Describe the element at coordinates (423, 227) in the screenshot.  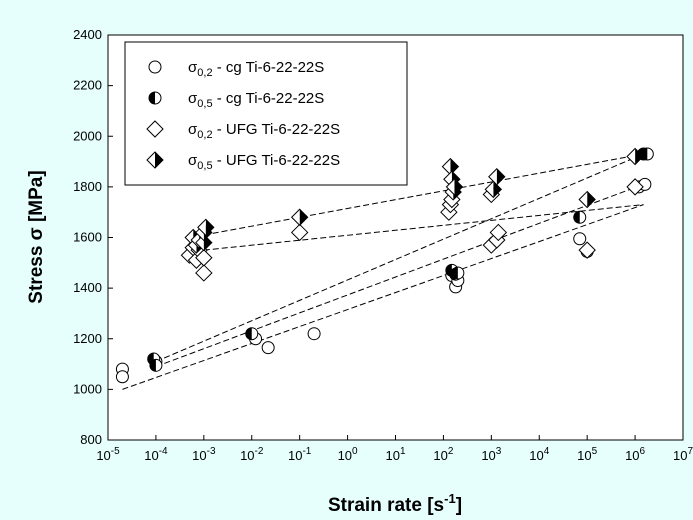
I see `fit-line` at that location.